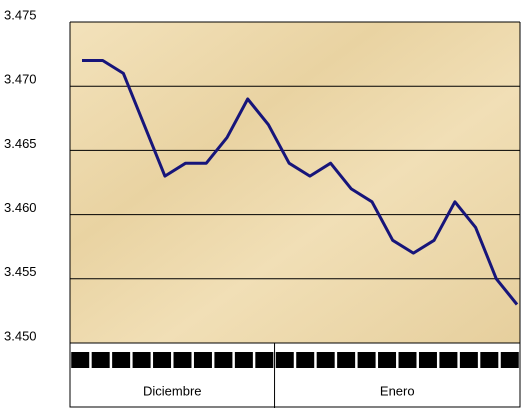  Describe the element at coordinates (20, 14) in the screenshot. I see `y-tick-label: 3.475` at that location.